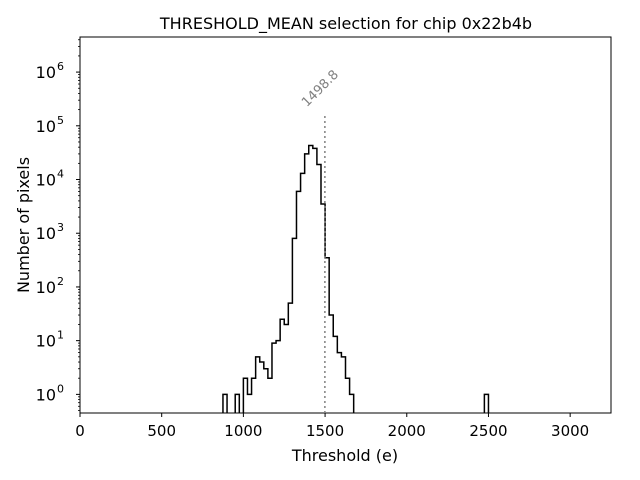 Image resolution: width=640 pixels, height=480 pixels. I want to click on x-tick-label: 2000, so click(407, 431).